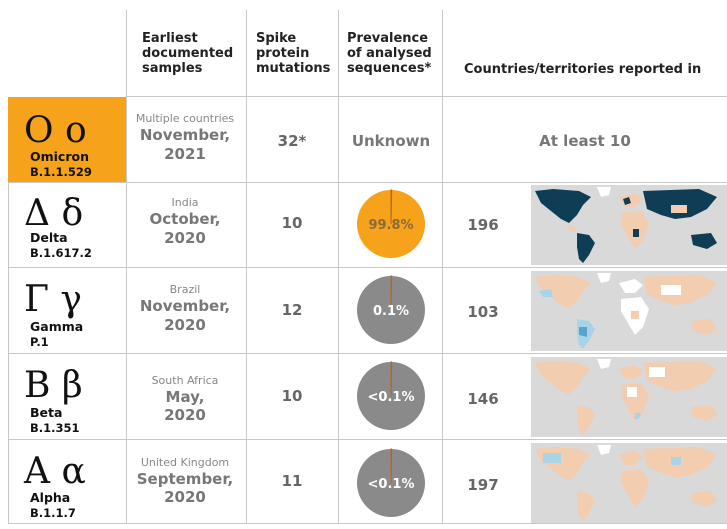 The width and height of the screenshot is (727, 529). Describe the element at coordinates (61, 253) in the screenshot. I see `variant-lineage: B.1.617.2` at that location.